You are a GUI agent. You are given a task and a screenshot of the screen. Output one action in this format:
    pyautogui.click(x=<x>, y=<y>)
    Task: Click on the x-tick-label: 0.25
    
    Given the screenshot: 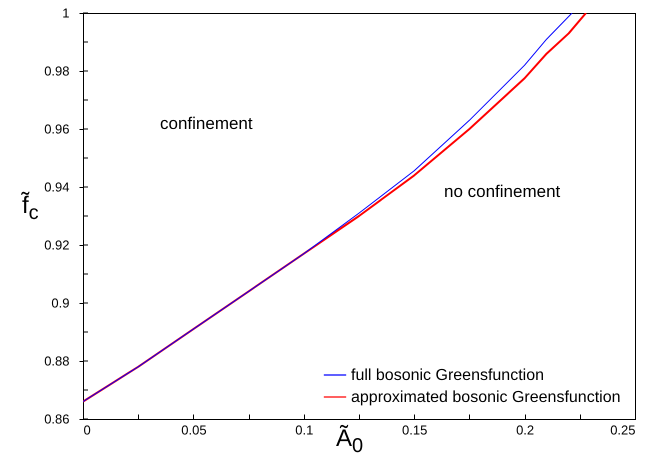 What is the action you would take?
    pyautogui.click(x=623, y=430)
    